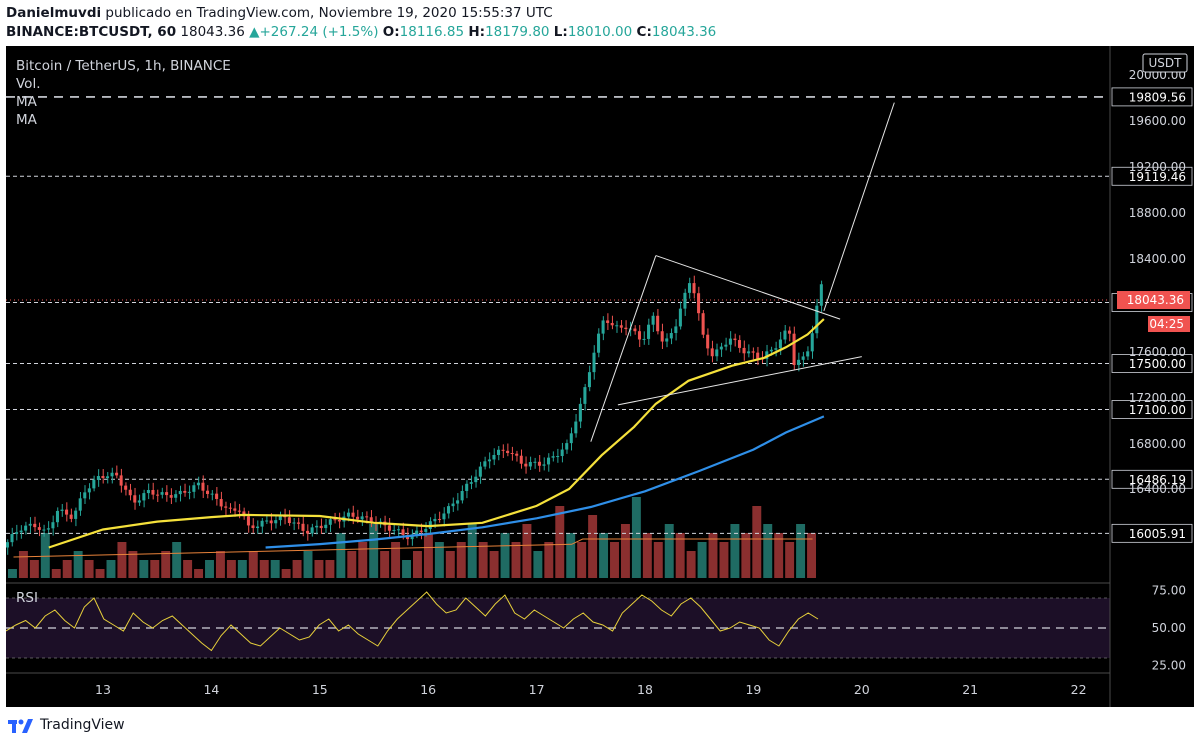 The height and width of the screenshot is (745, 1200). What do you see at coordinates (1157, 97) in the screenshot?
I see `level-label: 19809.56` at bounding box center [1157, 97].